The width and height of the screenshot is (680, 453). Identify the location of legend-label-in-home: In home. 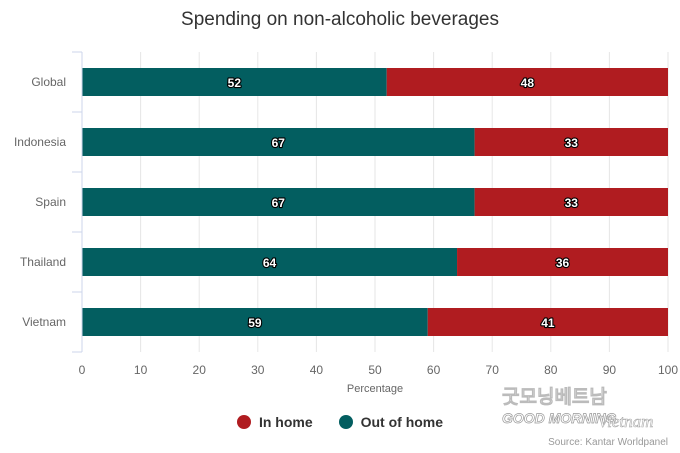
(285, 422).